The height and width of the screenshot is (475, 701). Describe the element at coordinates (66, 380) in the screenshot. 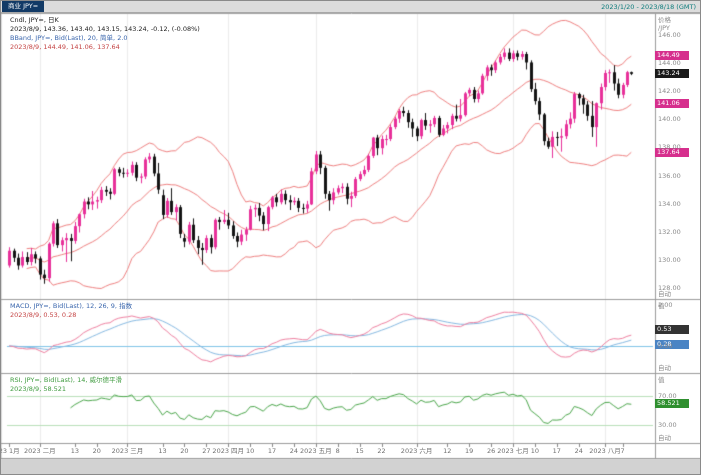

I see `rsi-legend-line1: RSI, JPY=, Bid(Last), 14, 威尔德平滑` at that location.